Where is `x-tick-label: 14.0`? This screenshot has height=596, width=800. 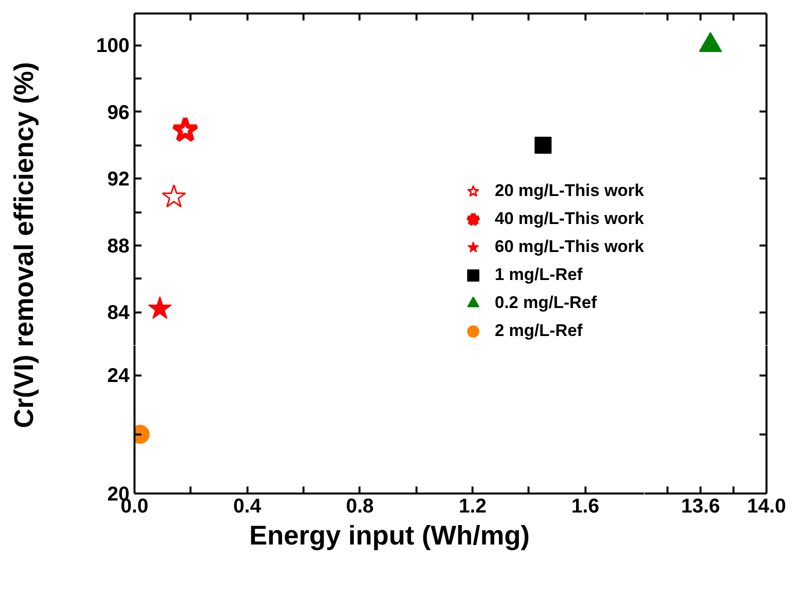 x-tick-label: 14.0 is located at coordinates (766, 507).